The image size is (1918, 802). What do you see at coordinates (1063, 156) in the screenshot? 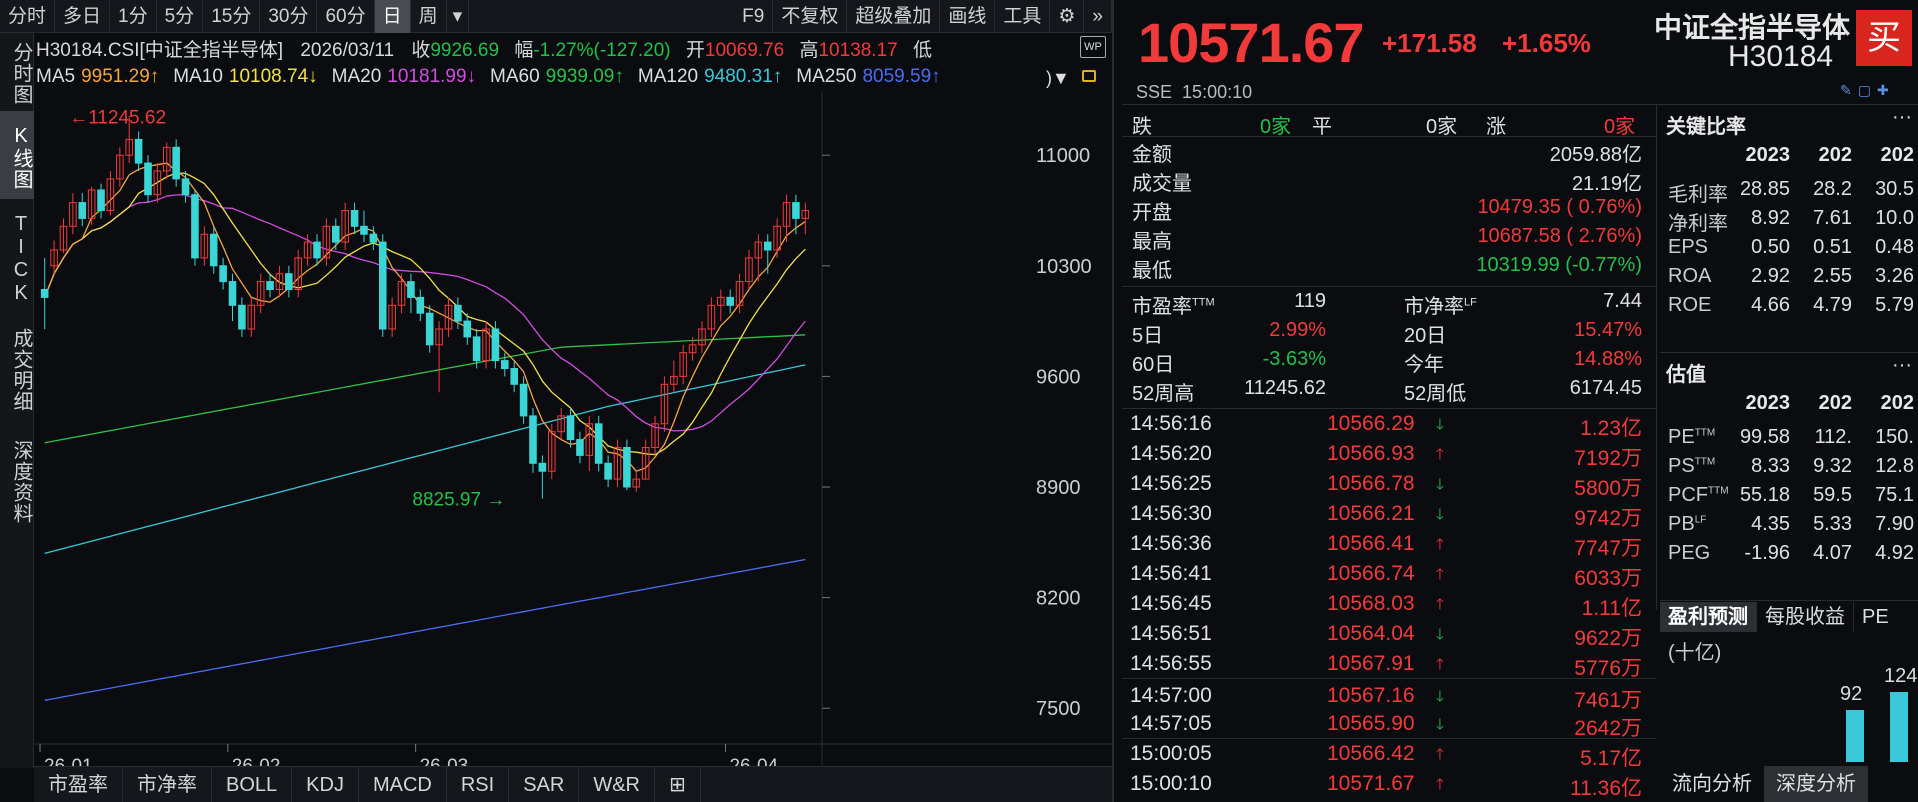
I see `y-tick-label: 11000` at bounding box center [1063, 156].